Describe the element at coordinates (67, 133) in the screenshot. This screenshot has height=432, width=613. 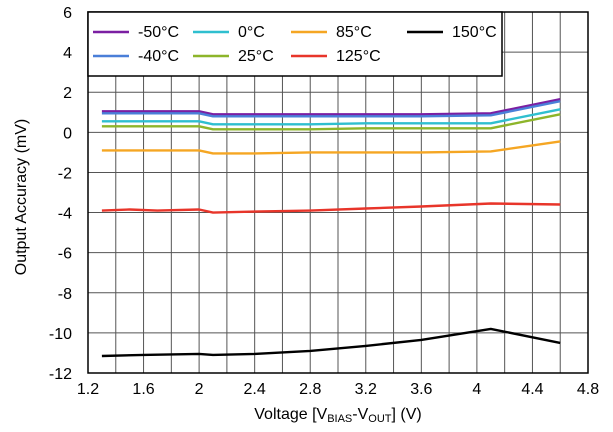
I see `y-tick-label: 0` at that location.